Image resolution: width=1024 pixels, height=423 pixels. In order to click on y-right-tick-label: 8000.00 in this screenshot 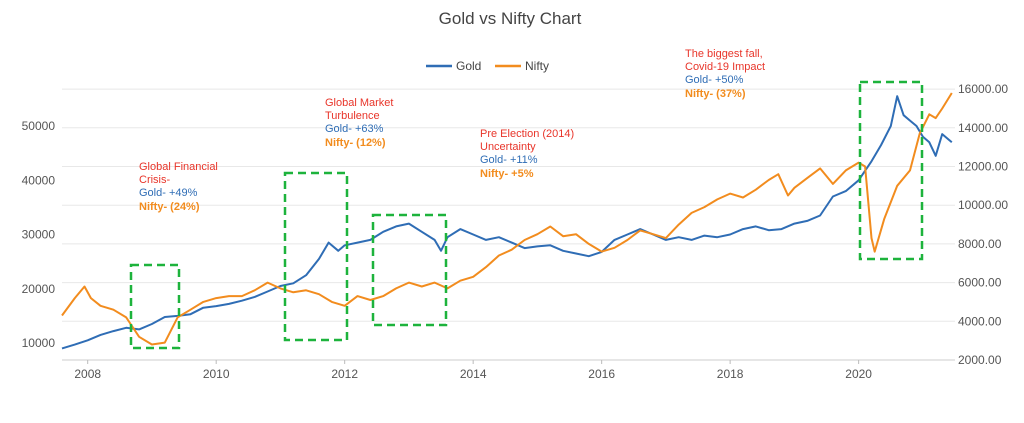, I will do `click(980, 244)`.